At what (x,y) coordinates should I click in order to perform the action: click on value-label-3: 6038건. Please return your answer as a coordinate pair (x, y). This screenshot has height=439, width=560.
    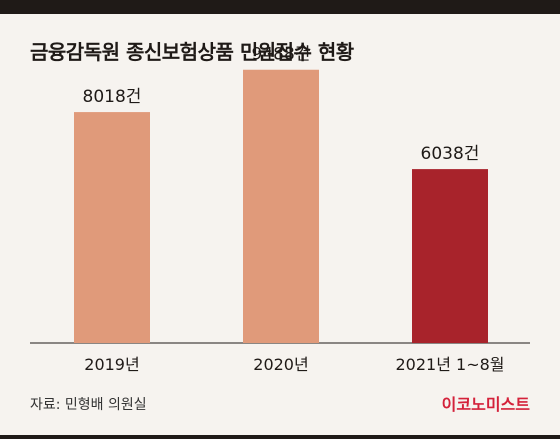
    Looking at the image, I should click on (450, 154).